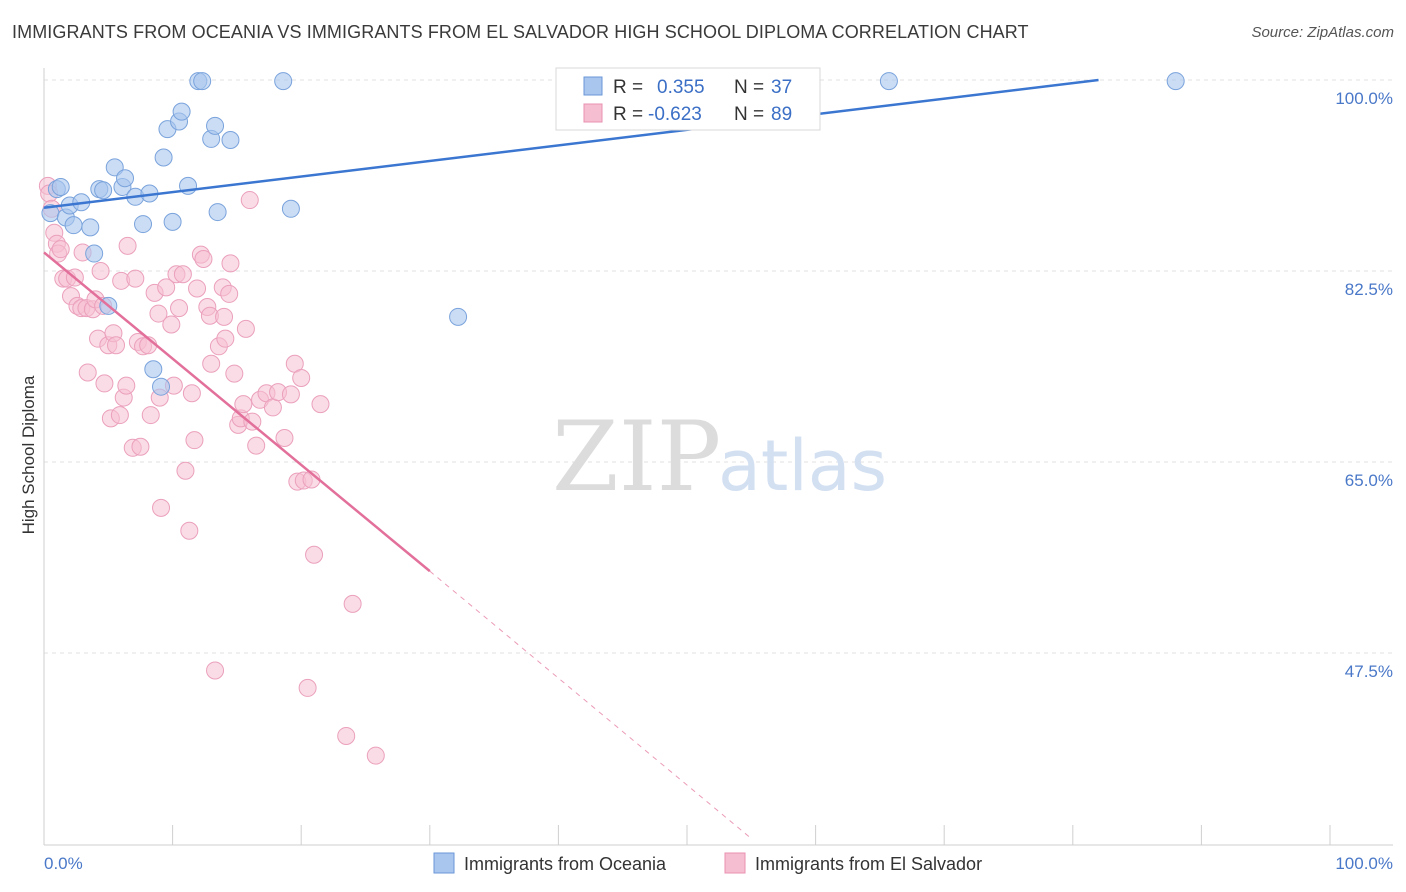 The width and height of the screenshot is (1406, 892). What do you see at coordinates (593, 113) in the screenshot?
I see `stats-pink-swatch` at bounding box center [593, 113].